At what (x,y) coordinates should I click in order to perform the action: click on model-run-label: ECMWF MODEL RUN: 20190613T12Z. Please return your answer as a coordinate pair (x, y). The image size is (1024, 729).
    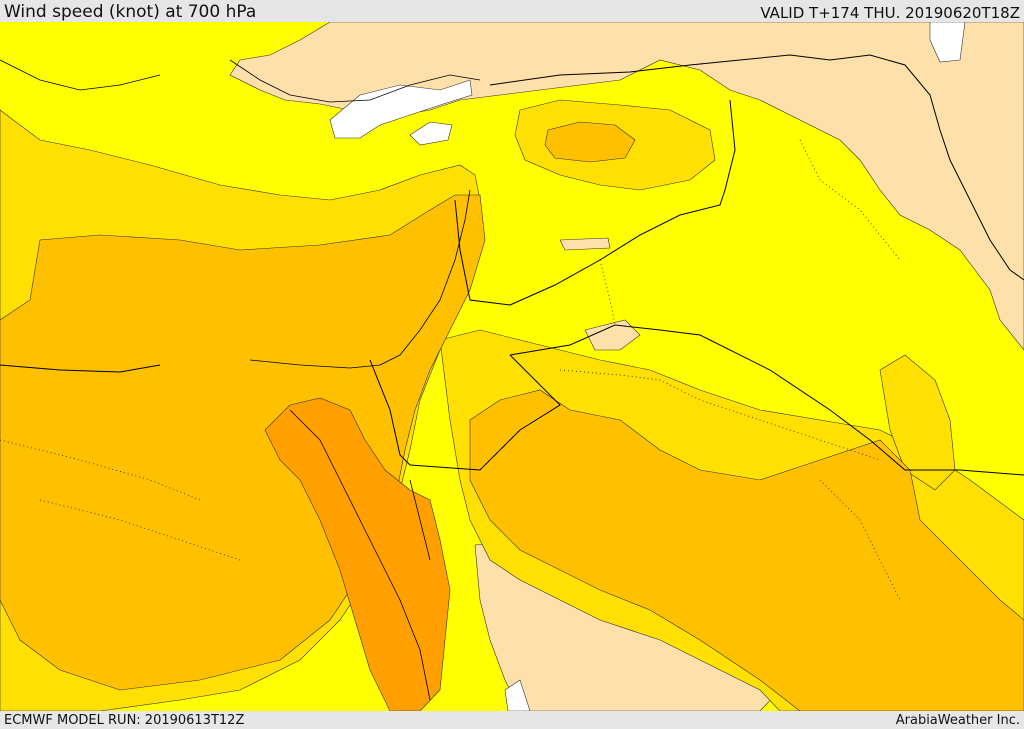
    Looking at the image, I should click on (124, 720).